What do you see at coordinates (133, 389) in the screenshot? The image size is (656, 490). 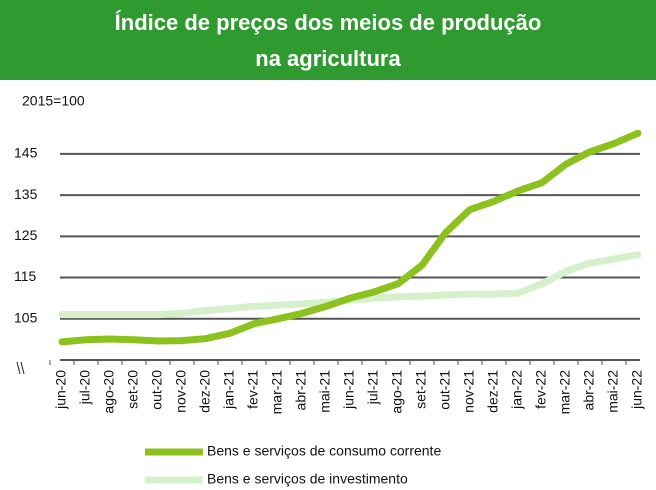 I see `x-tick-label: set-20` at bounding box center [133, 389].